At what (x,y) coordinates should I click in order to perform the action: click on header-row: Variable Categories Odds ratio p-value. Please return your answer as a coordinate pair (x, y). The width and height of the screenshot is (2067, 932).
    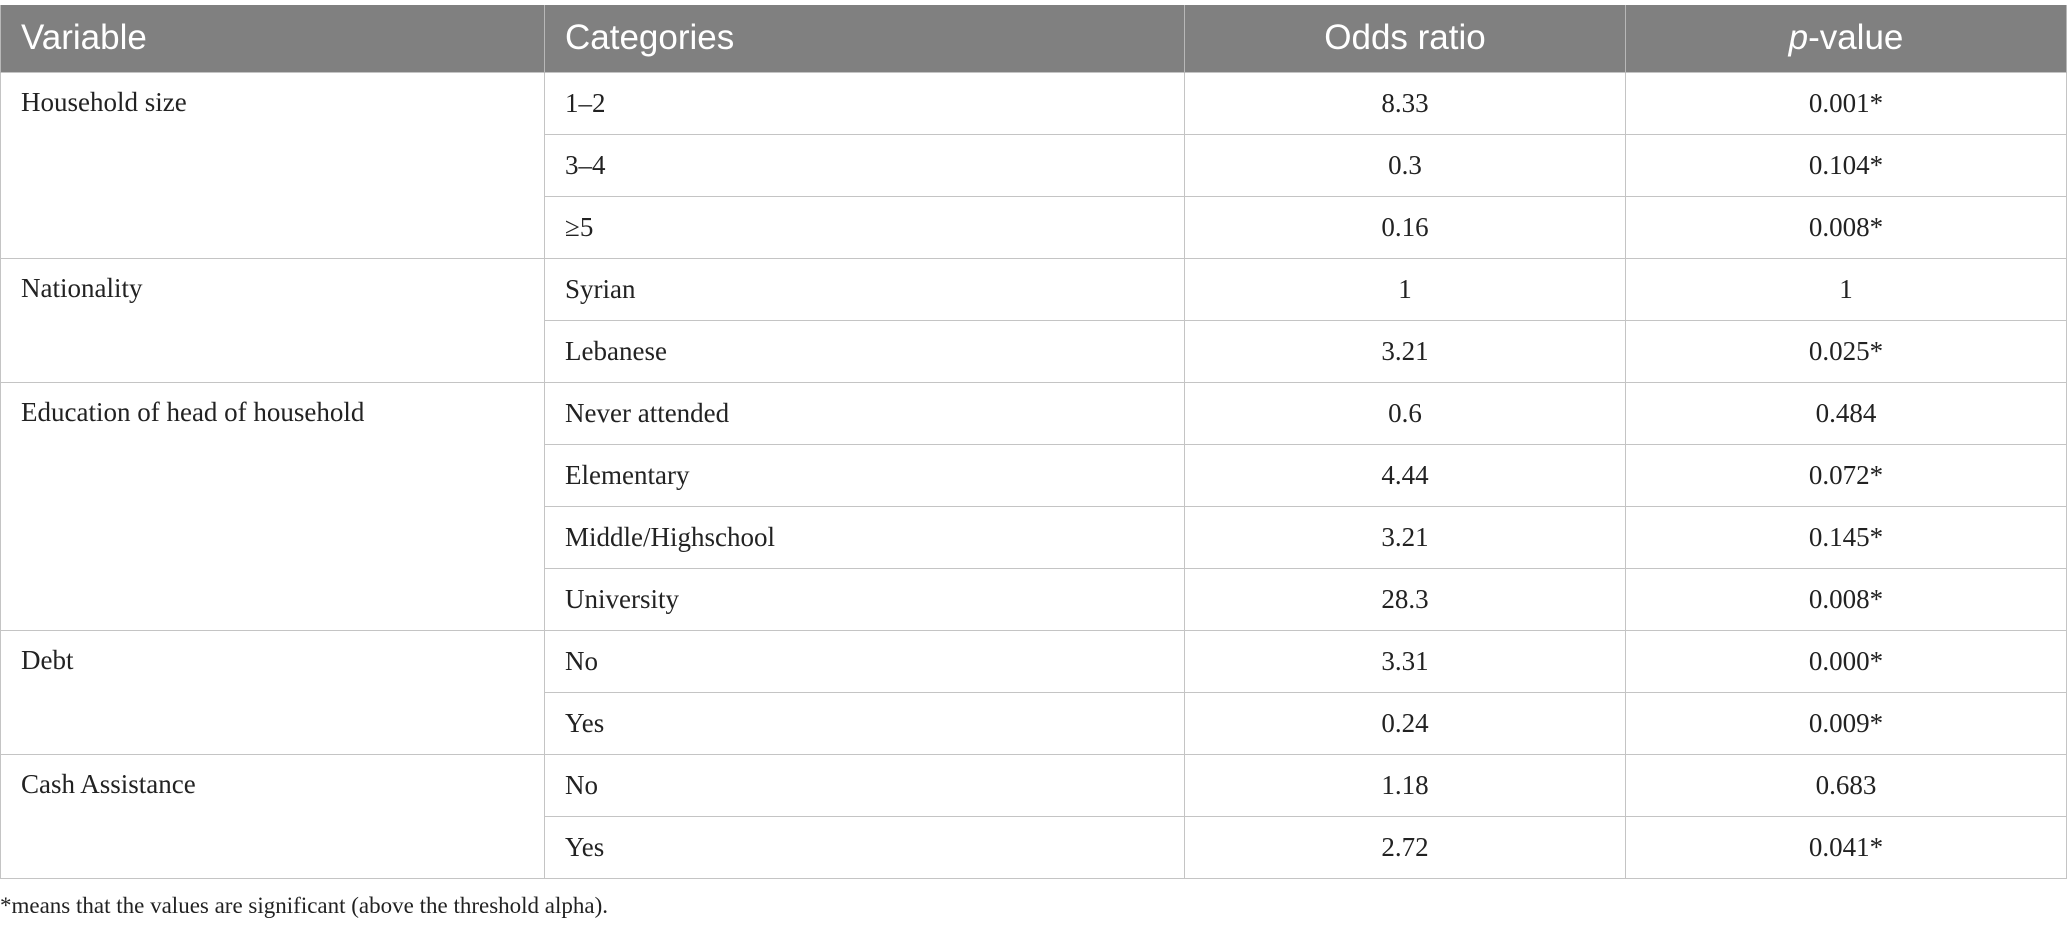
    Looking at the image, I should click on (1033, 38).